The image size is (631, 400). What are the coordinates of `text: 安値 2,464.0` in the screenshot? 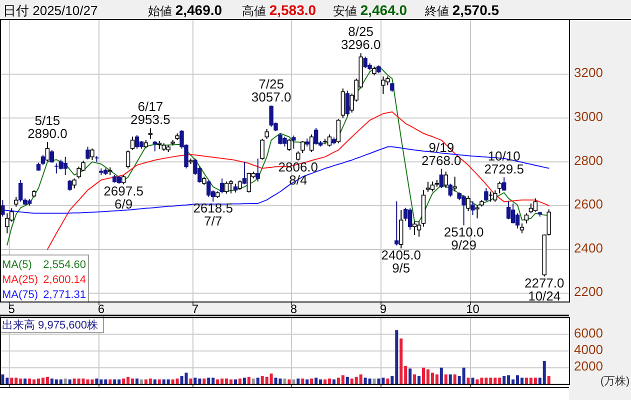 It's located at (370, 10).